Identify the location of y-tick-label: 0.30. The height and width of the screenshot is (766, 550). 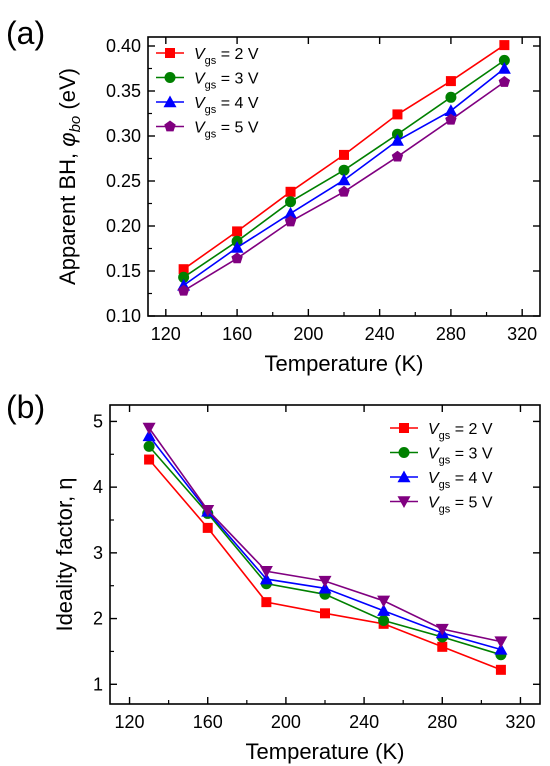
(123, 136).